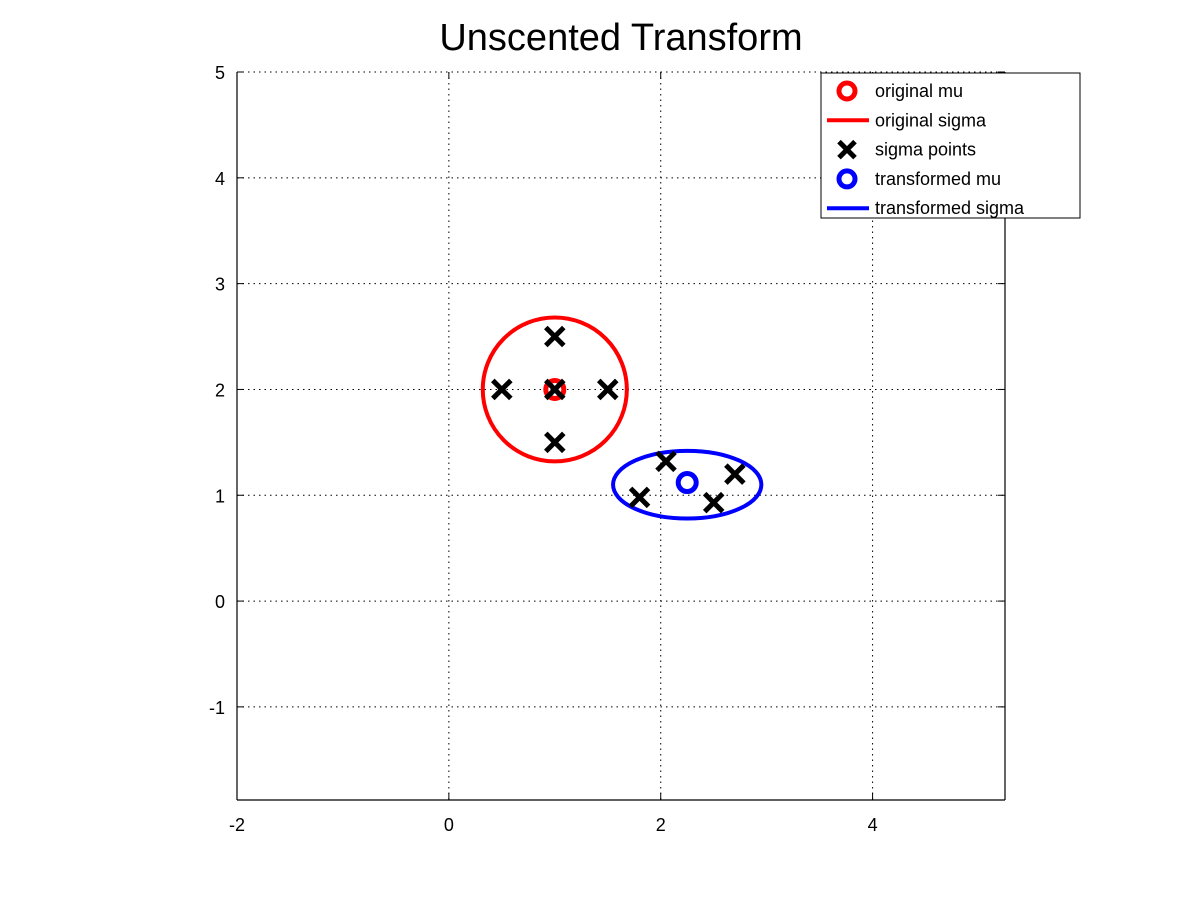 This screenshot has width=1200, height=902. I want to click on x-tick-label: 2, so click(661, 825).